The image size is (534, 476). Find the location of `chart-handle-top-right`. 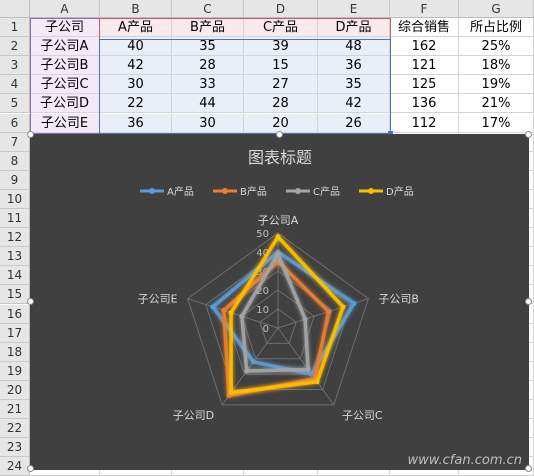

chart-handle-top-right is located at coordinates (528, 134).